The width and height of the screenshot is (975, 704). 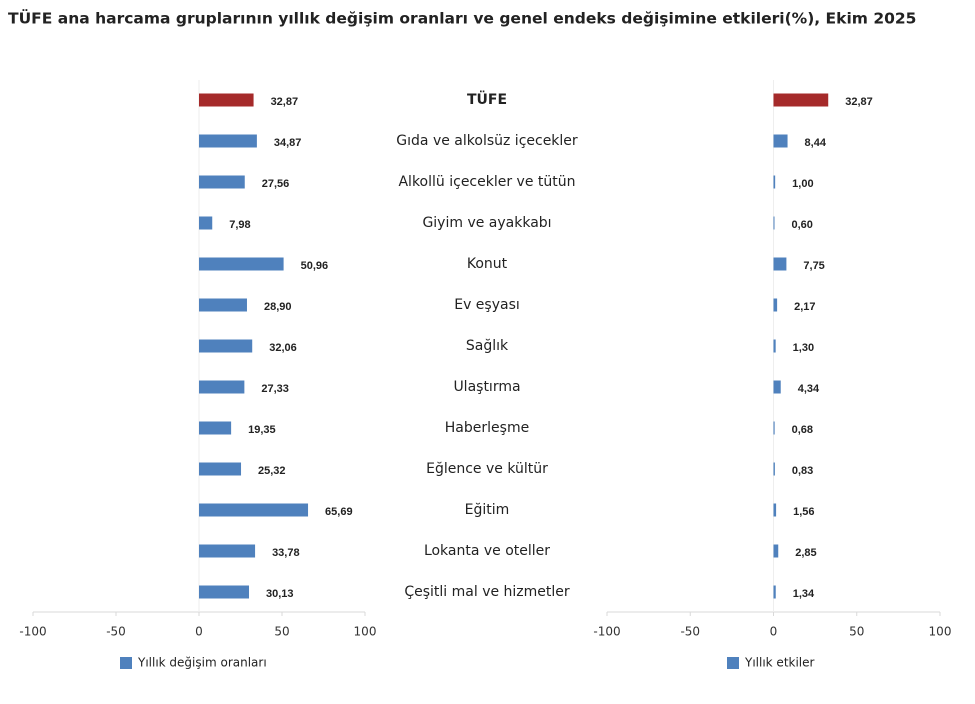 What do you see at coordinates (803, 512) in the screenshot?
I see `value-label: 1,56` at bounding box center [803, 512].